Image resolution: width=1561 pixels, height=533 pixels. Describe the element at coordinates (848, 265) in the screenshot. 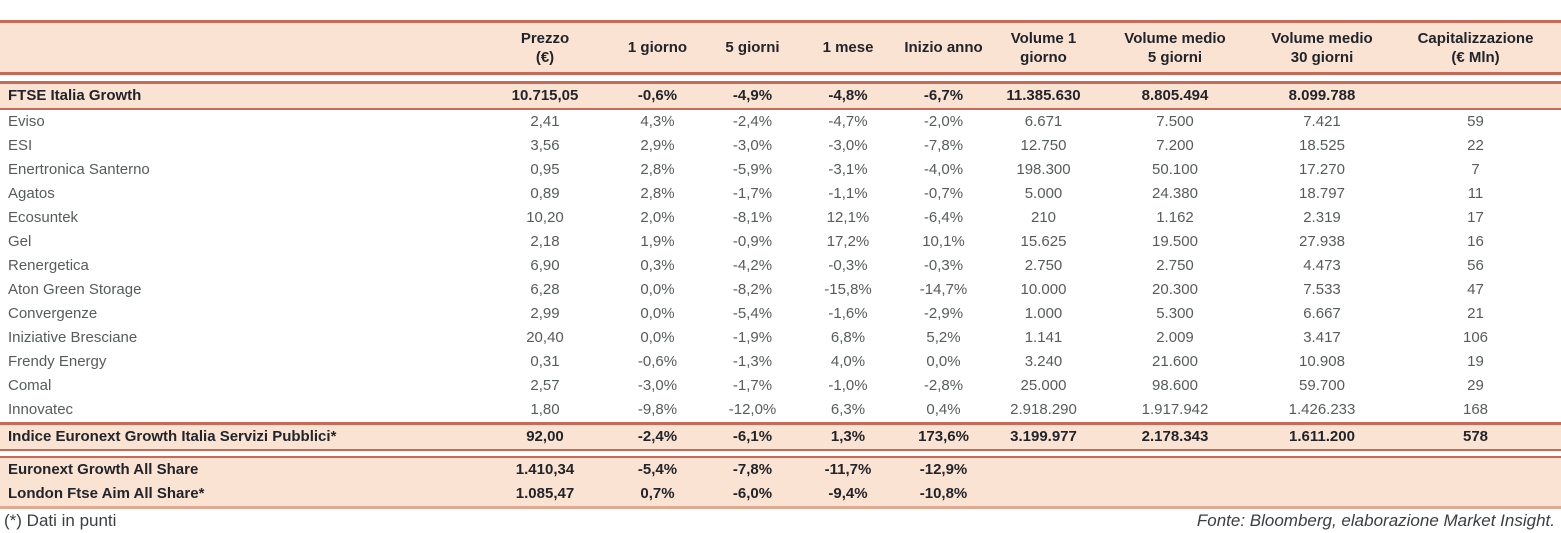

I see `cell-m1: -0,3%` at that location.